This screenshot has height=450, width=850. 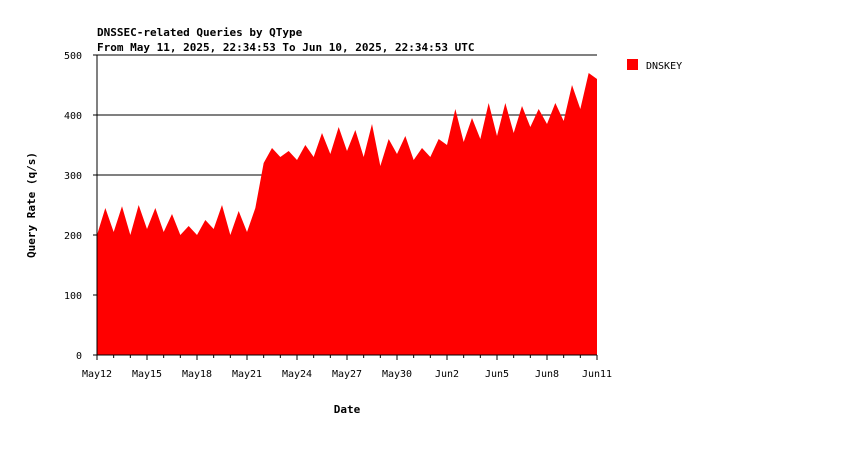 I want to click on legend-swatch-dnskey, so click(x=632, y=64).